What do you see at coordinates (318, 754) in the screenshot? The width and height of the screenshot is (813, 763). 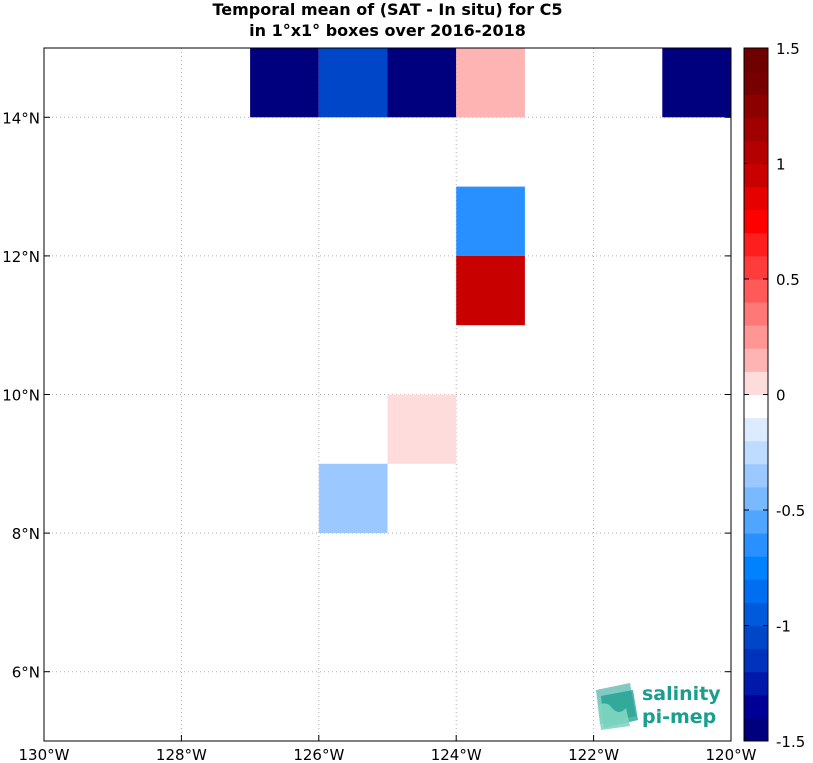 I see `lon-tick-label: 126°W` at bounding box center [318, 754].